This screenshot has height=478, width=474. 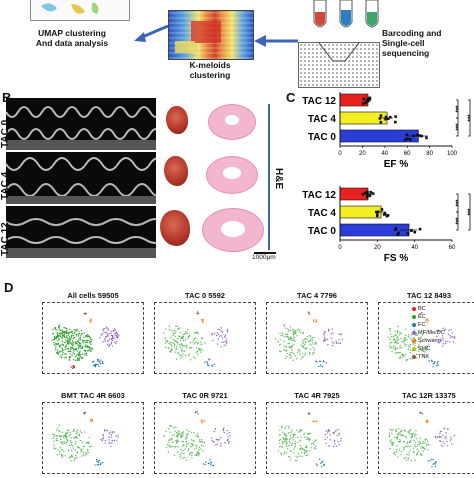 What do you see at coordinates (72, 38) in the screenshot?
I see `umap-step-label: UMAP clustering And data analysis` at bounding box center [72, 38].